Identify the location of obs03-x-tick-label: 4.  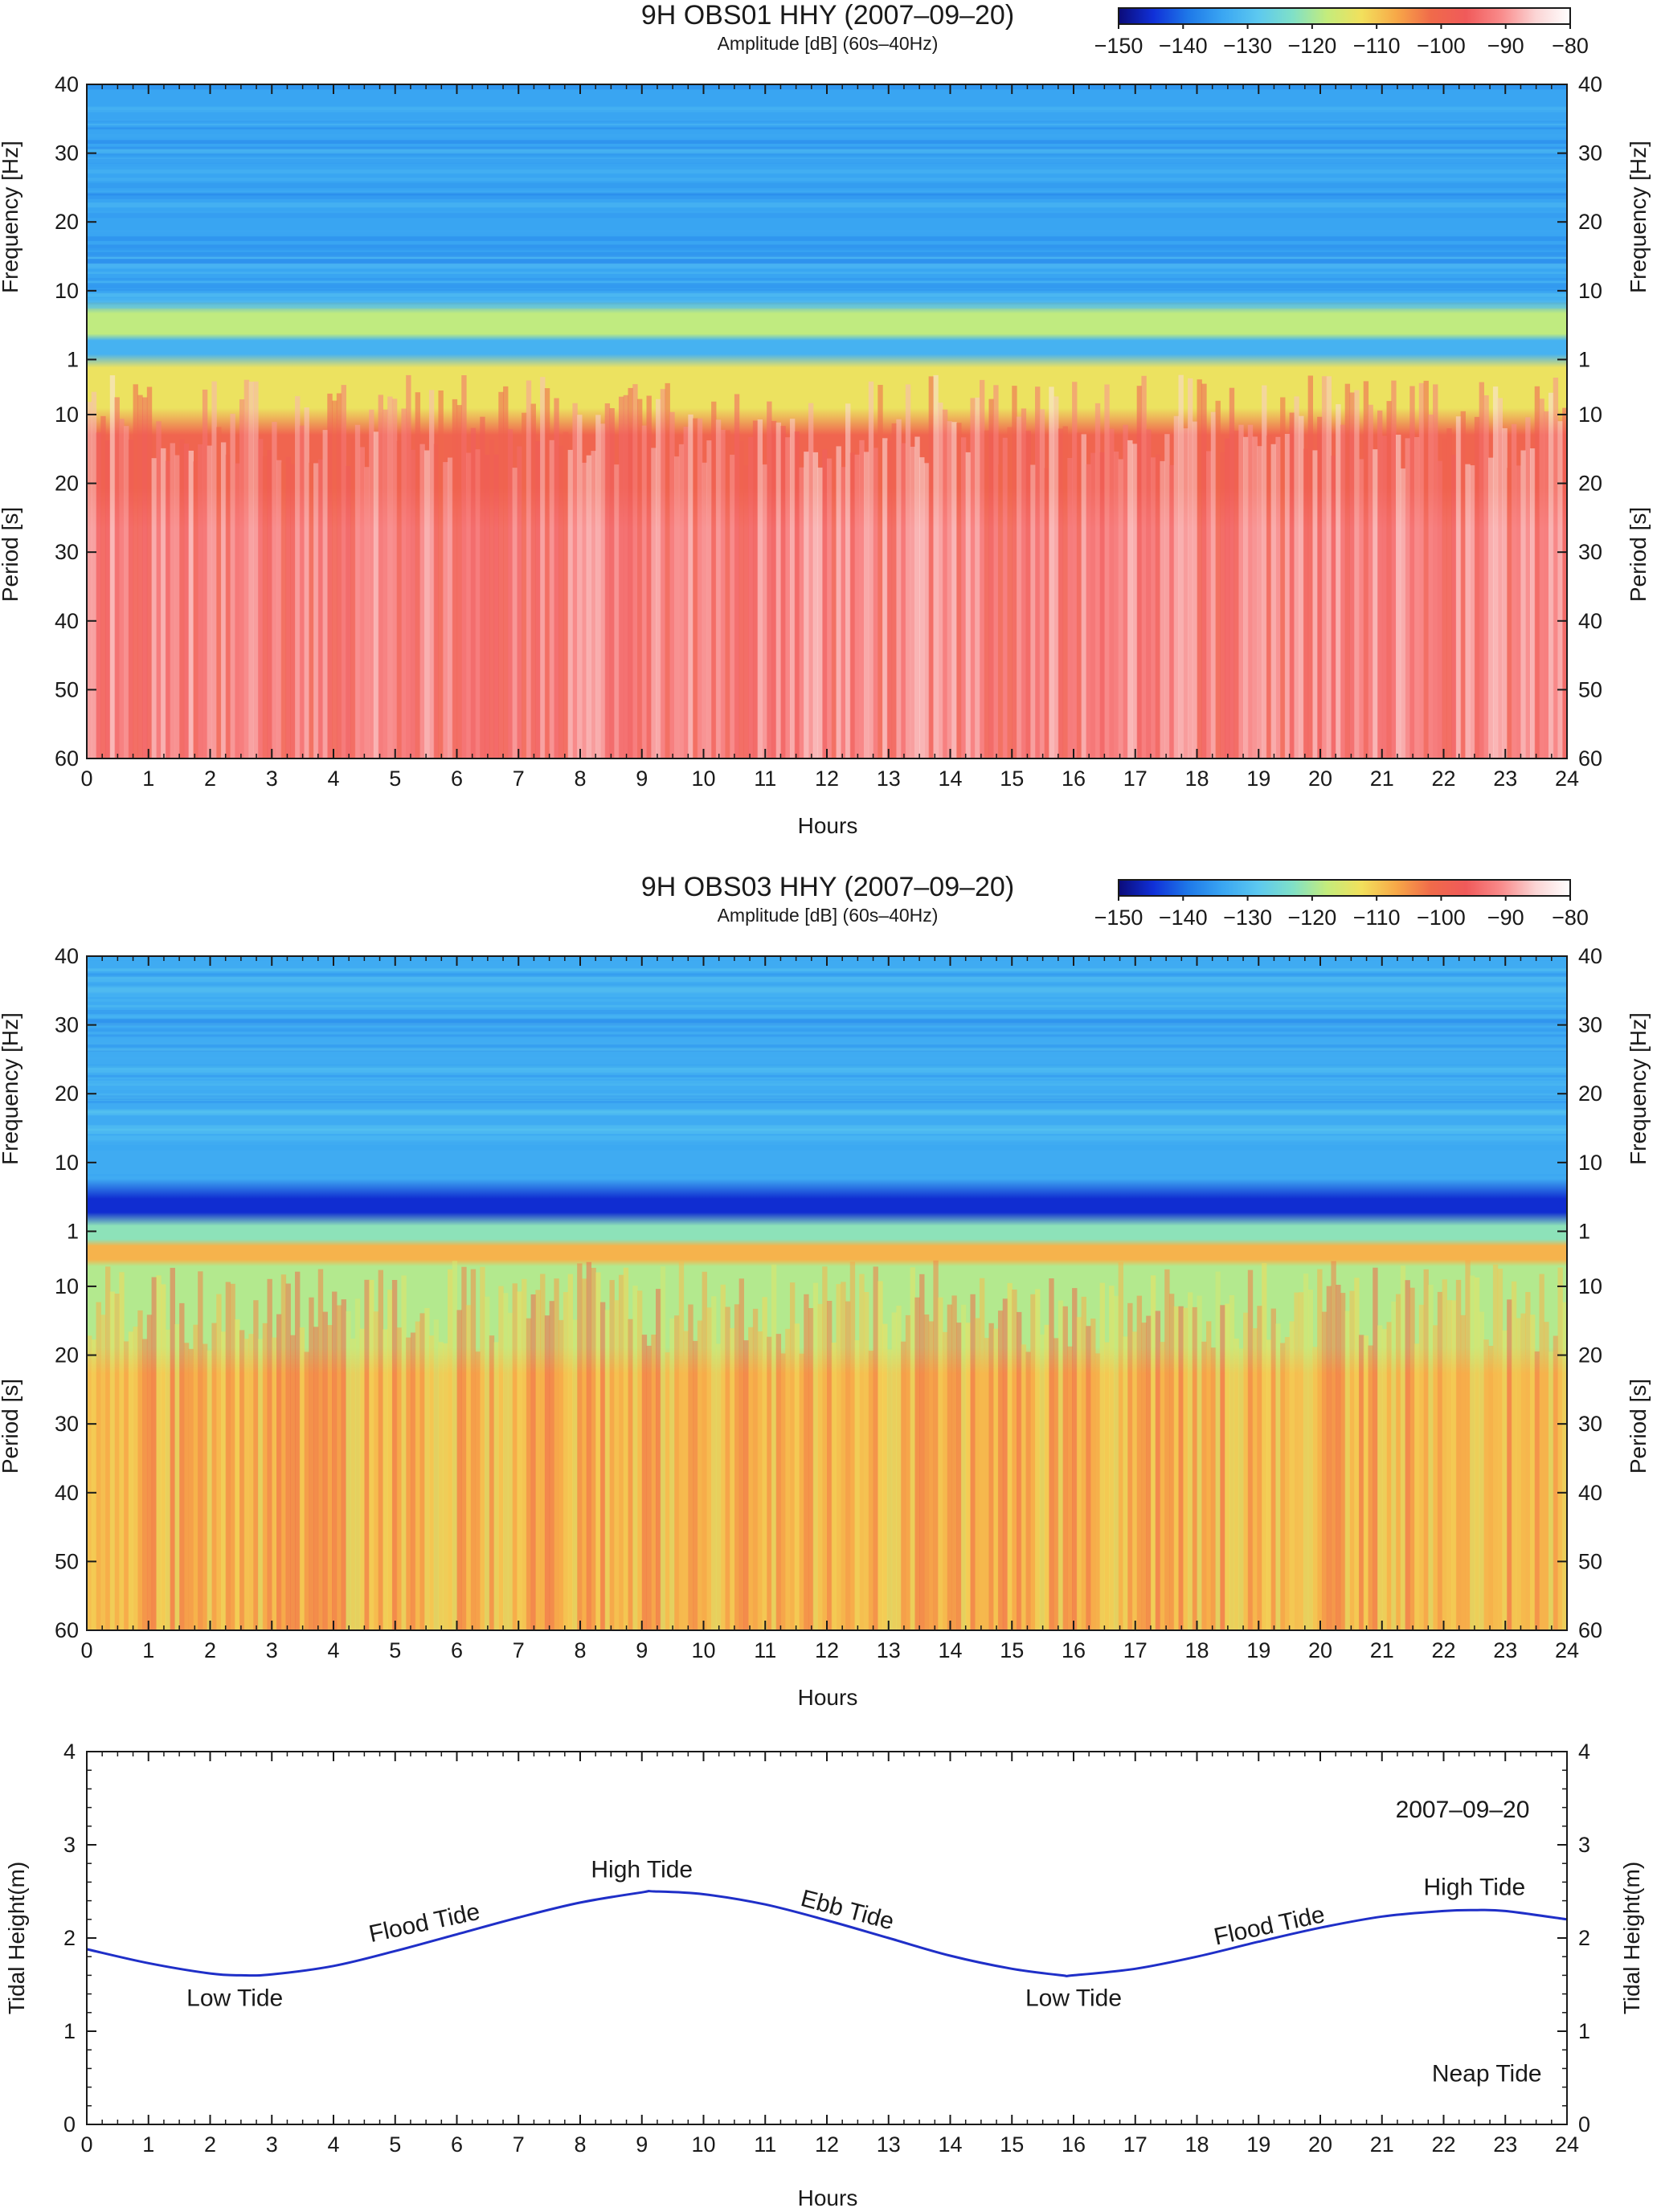
(333, 1650).